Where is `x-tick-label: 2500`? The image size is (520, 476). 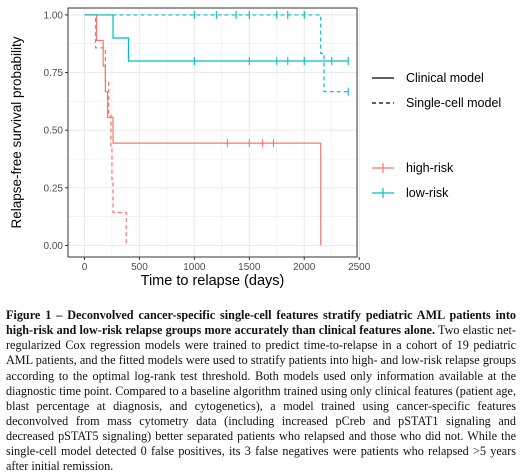 x-tick-label: 2500 is located at coordinates (359, 267).